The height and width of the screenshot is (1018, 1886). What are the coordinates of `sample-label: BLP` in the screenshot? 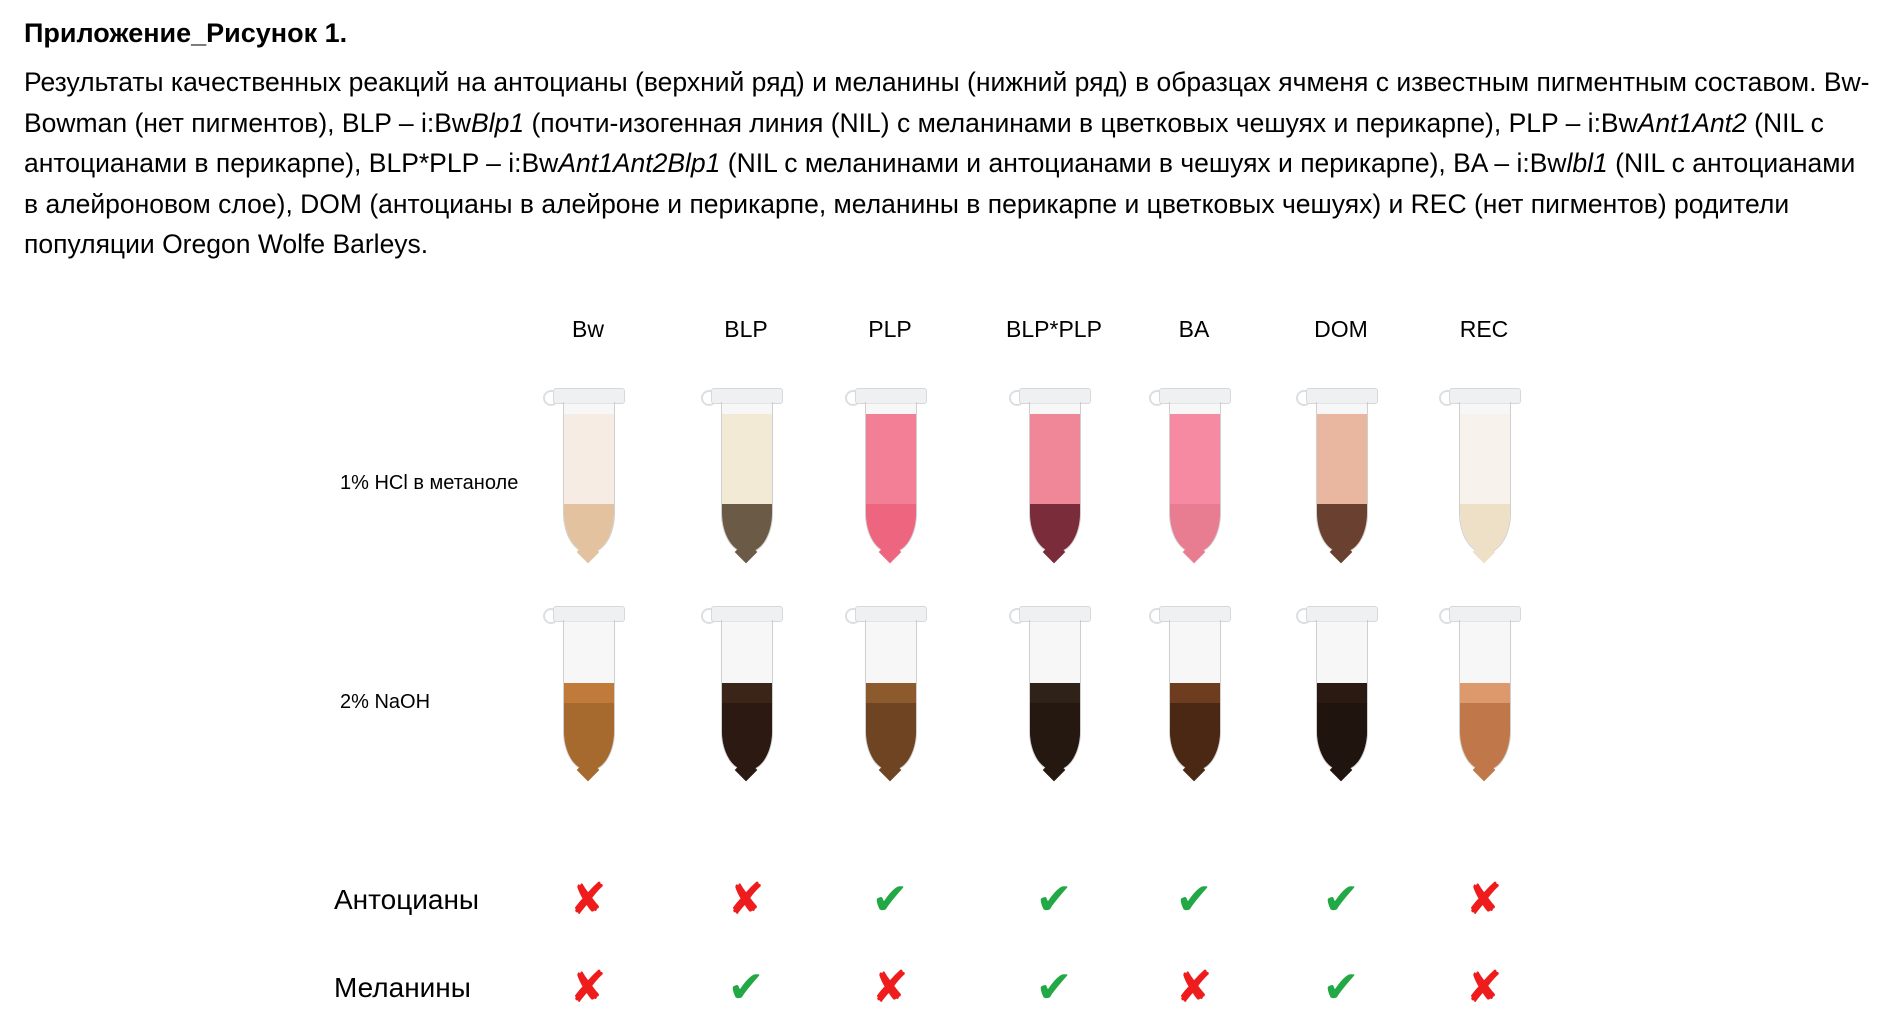 It's located at (746, 329).